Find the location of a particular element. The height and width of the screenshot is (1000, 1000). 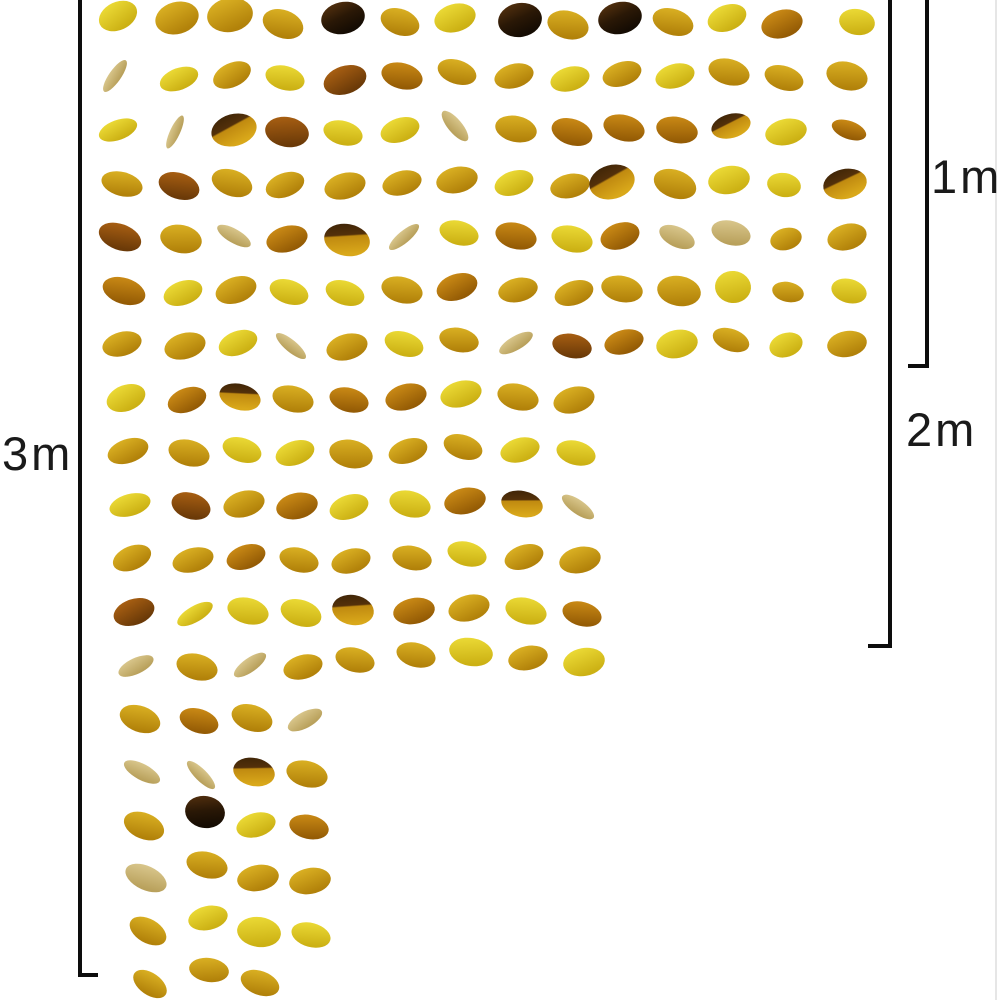

length-label-3m: 3m is located at coordinates (38, 453).